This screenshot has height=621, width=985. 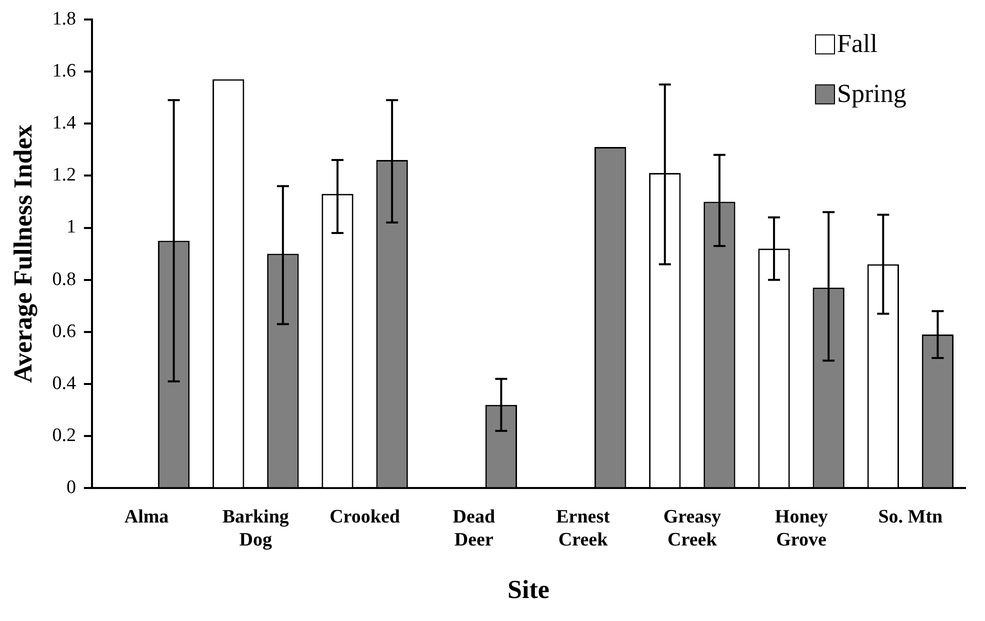 I want to click on x-tick-label: Crooked, so click(x=365, y=517).